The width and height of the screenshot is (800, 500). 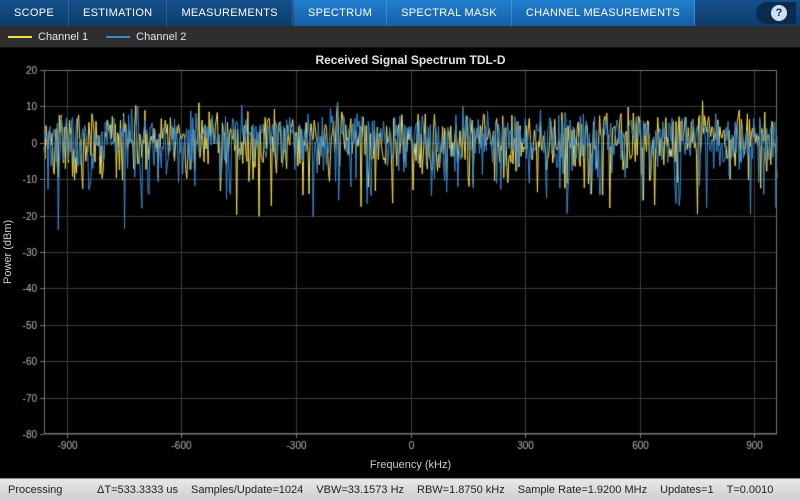 What do you see at coordinates (20, 36) in the screenshot?
I see `channel-1-line-swatch` at bounding box center [20, 36].